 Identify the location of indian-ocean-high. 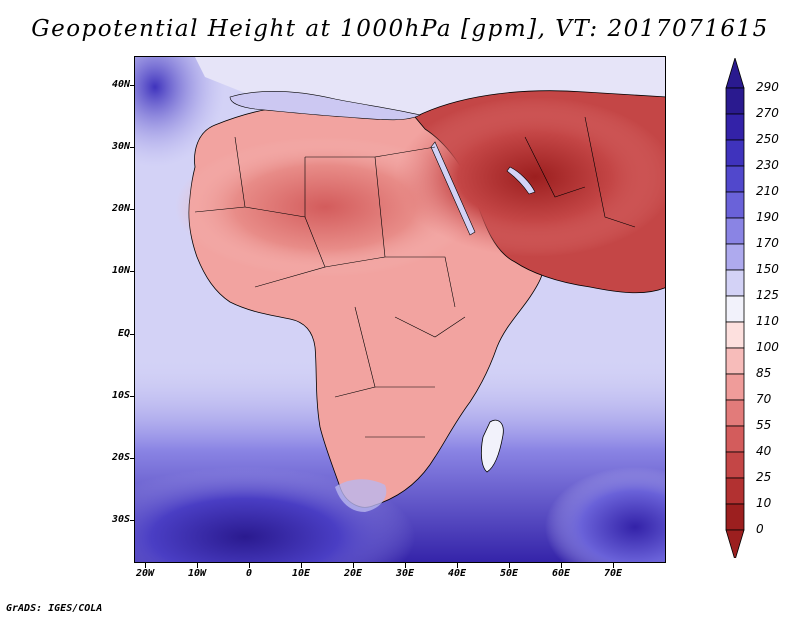
(605, 514).